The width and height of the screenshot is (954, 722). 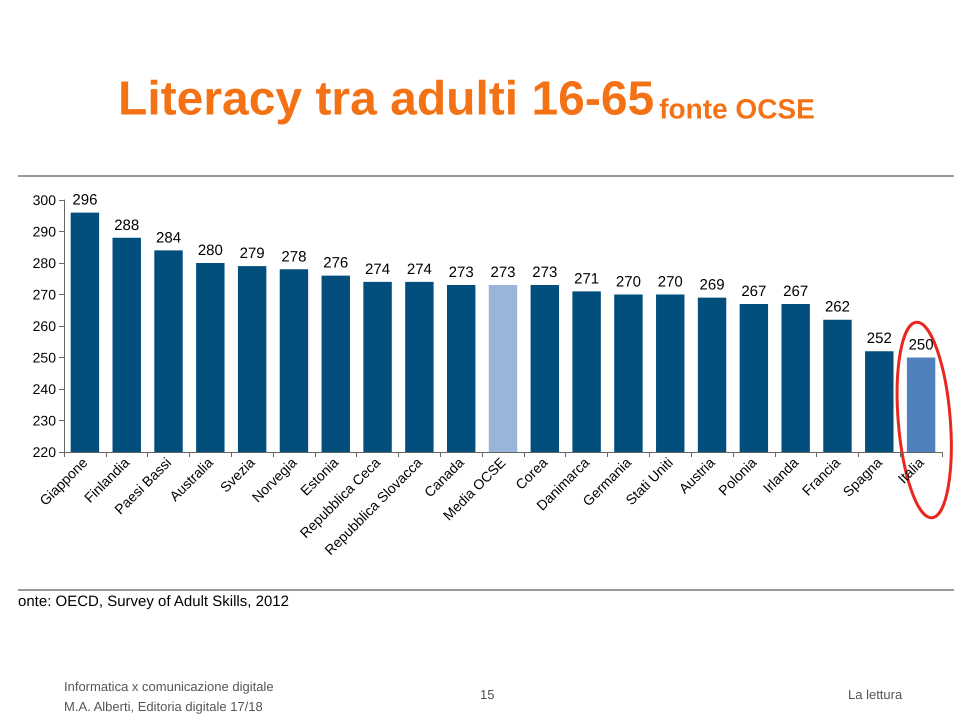 What do you see at coordinates (44, 358) in the screenshot?
I see `y-tick-label: 250` at bounding box center [44, 358].